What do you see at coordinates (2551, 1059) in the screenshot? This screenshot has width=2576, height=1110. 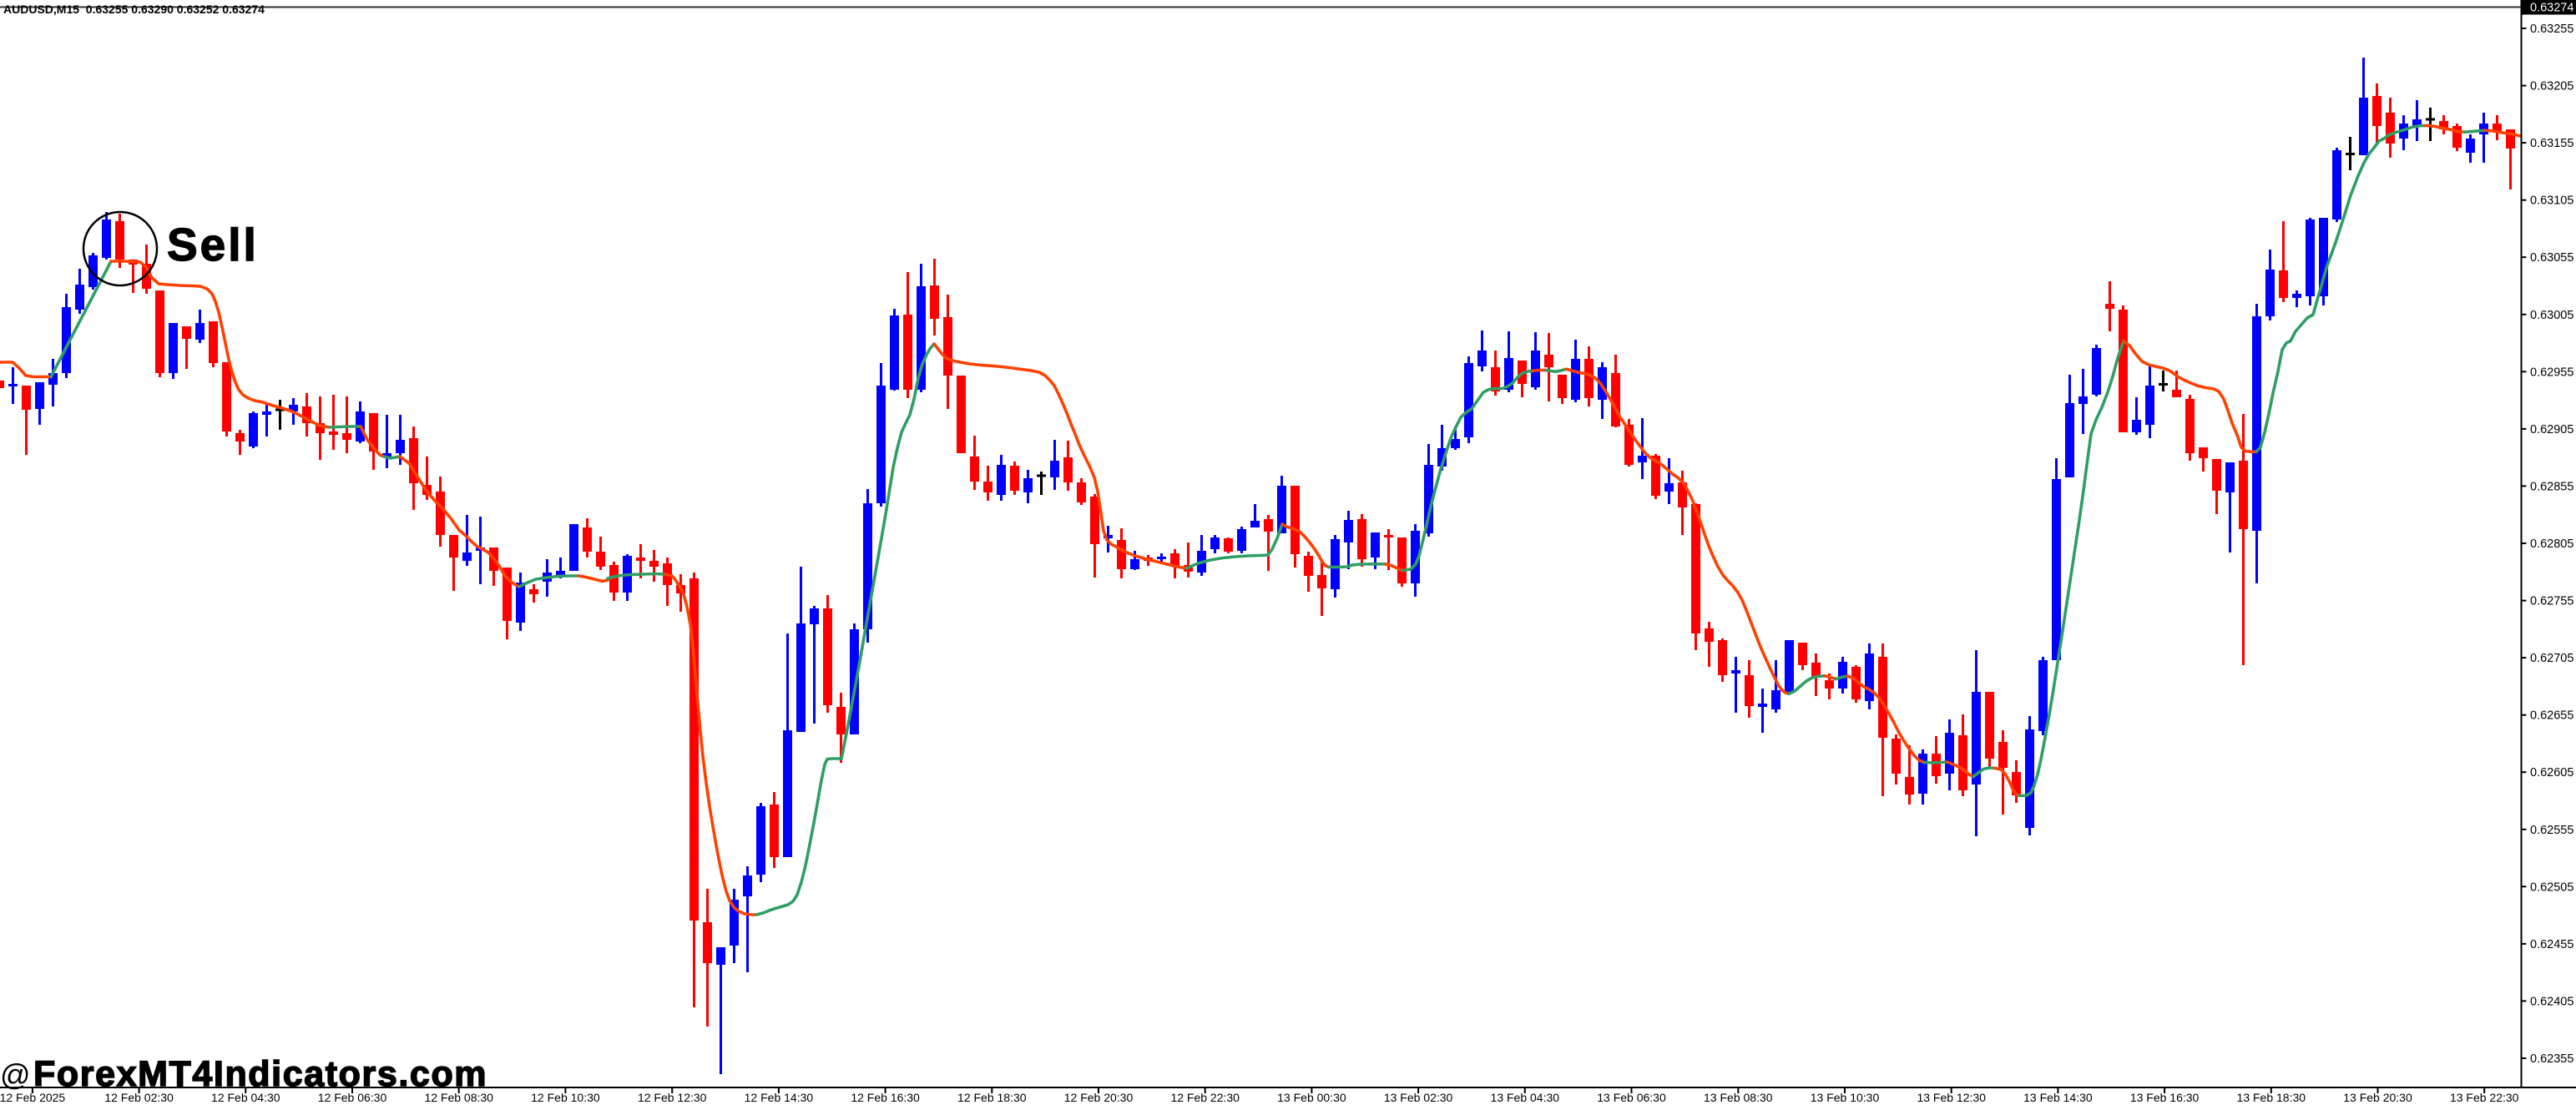 I see `svg-text: 0.62355` at bounding box center [2551, 1059].